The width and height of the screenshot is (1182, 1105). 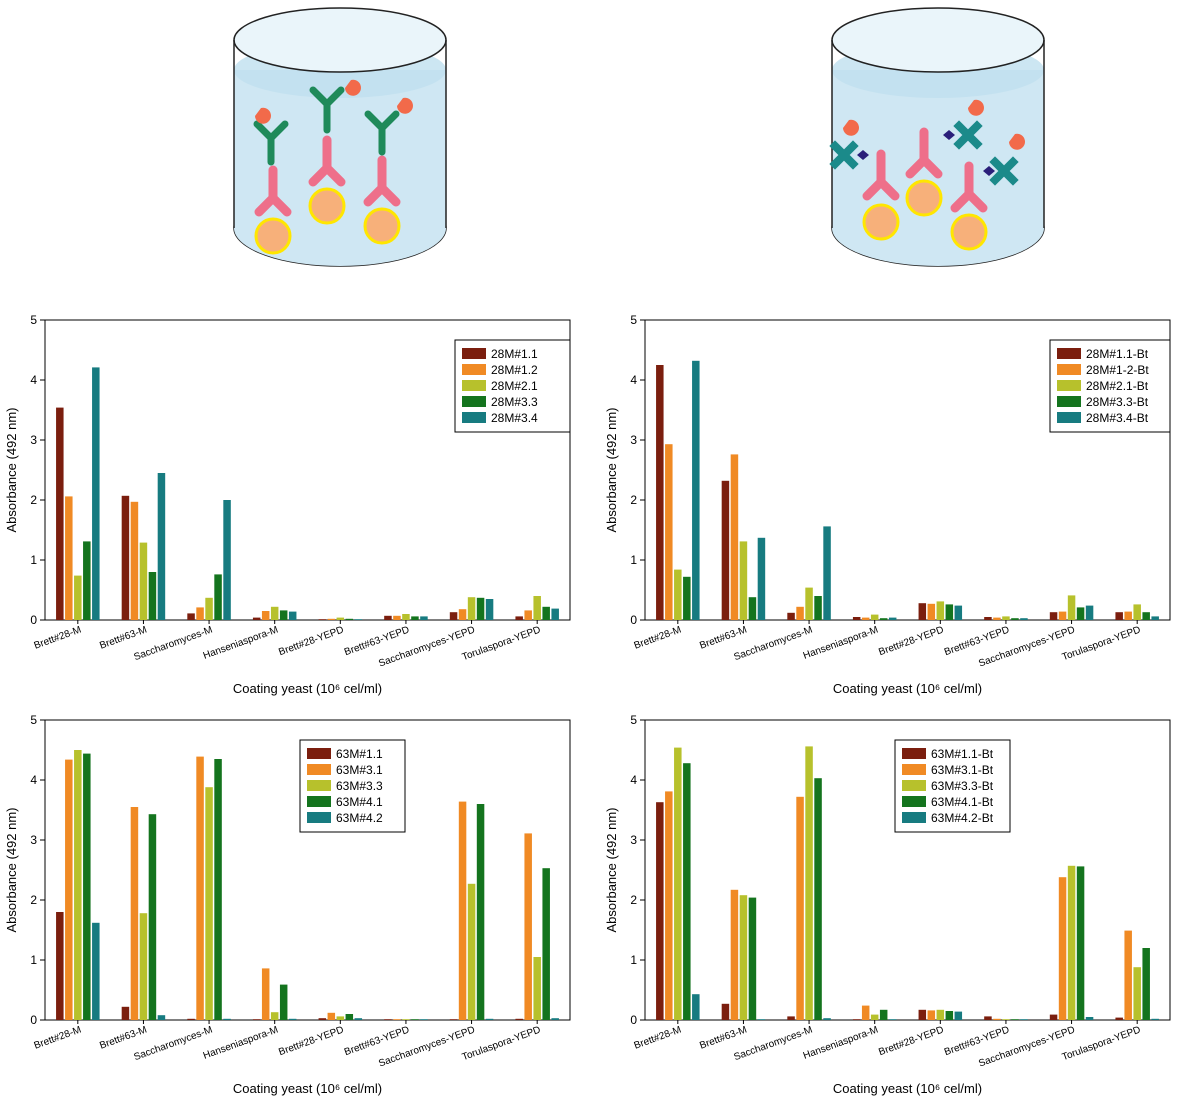 What do you see at coordinates (922, 1014) in the screenshot?
I see `bar-63M#1.1-Bt-Brett#28-YEPD` at bounding box center [922, 1014].